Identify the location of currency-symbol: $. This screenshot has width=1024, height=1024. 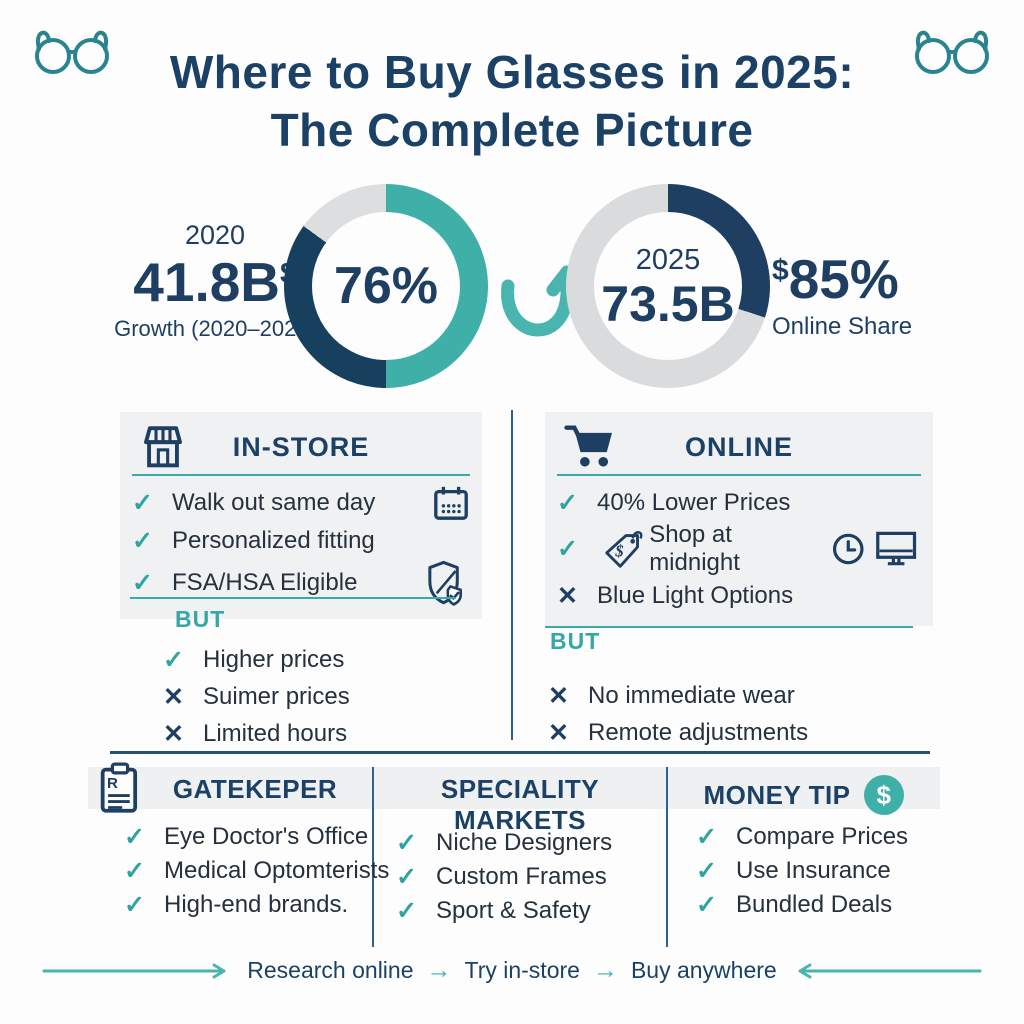
(780, 270).